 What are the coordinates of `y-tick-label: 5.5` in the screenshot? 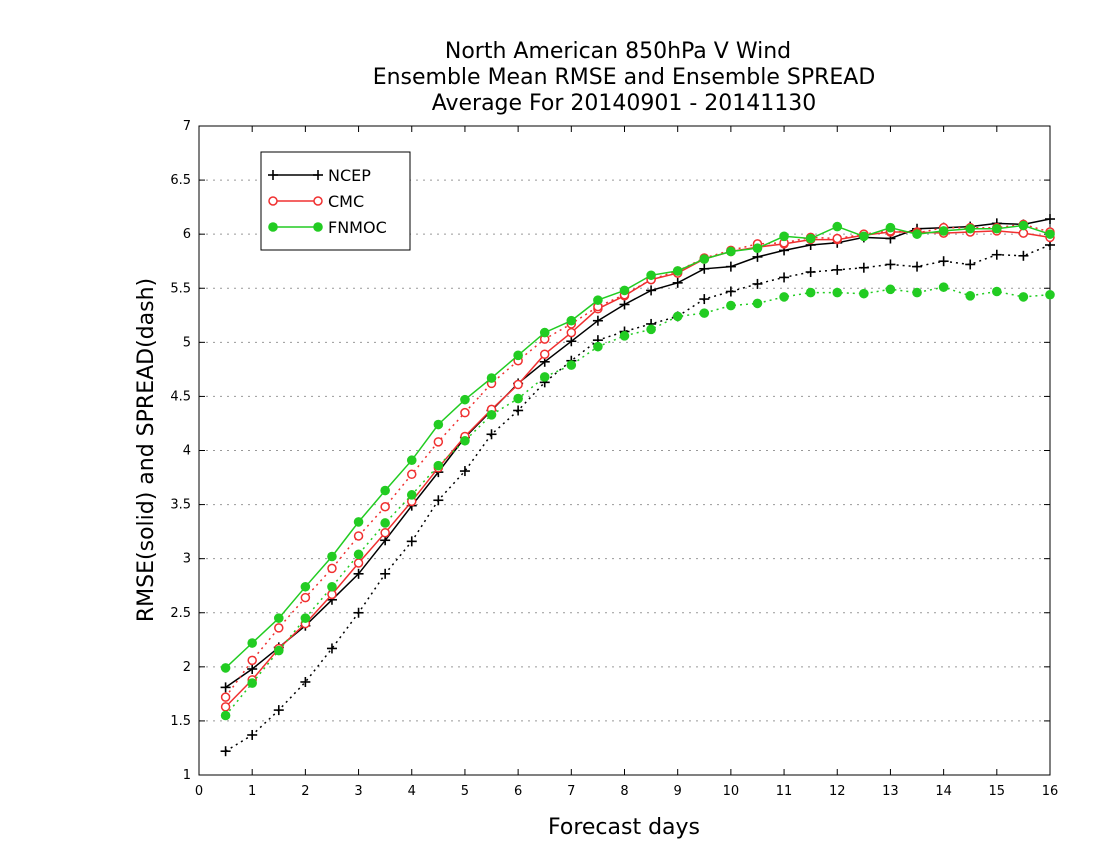 It's located at (180, 288).